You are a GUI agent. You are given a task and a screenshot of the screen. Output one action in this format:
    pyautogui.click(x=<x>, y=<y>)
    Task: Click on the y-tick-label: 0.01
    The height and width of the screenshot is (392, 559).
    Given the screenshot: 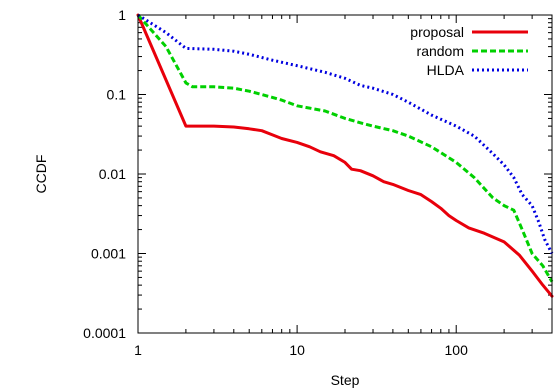 What is the action you would take?
    pyautogui.click(x=112, y=174)
    